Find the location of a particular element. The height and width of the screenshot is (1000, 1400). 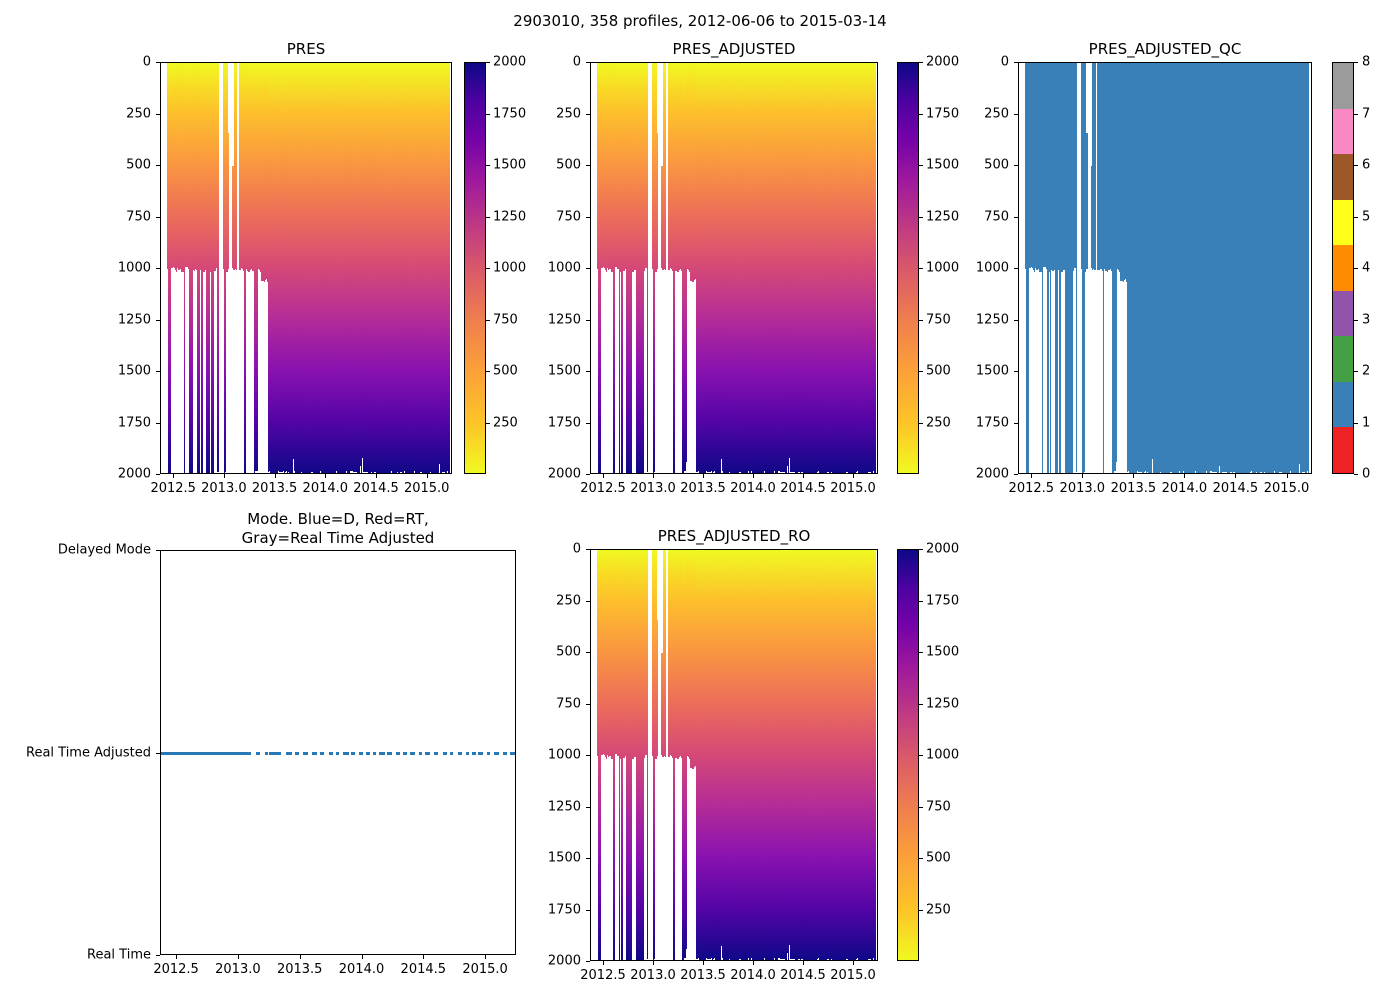

pres-adjusted-xticklabel: 2014.5 is located at coordinates (803, 488).